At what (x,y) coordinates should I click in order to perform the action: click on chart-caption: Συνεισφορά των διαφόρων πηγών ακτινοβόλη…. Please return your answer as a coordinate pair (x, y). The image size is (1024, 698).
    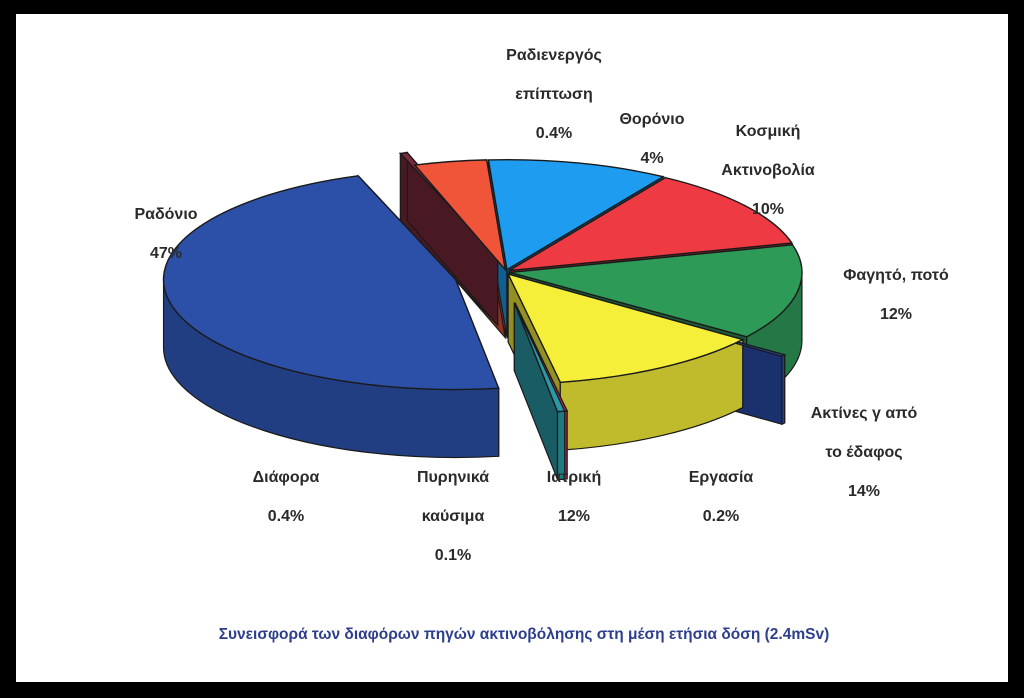
    Looking at the image, I should click on (524, 634).